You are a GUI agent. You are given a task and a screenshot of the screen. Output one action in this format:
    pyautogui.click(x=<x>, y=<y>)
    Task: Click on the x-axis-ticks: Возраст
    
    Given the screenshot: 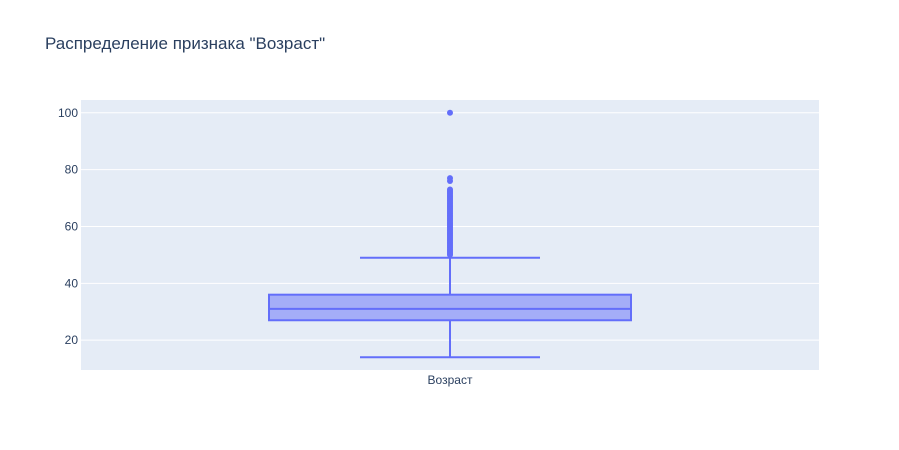 What is the action you would take?
    pyautogui.click(x=450, y=380)
    